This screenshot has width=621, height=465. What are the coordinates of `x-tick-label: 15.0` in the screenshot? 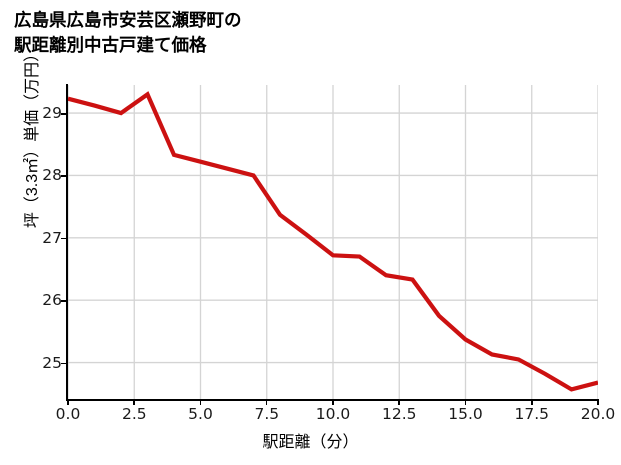 It's located at (465, 414).